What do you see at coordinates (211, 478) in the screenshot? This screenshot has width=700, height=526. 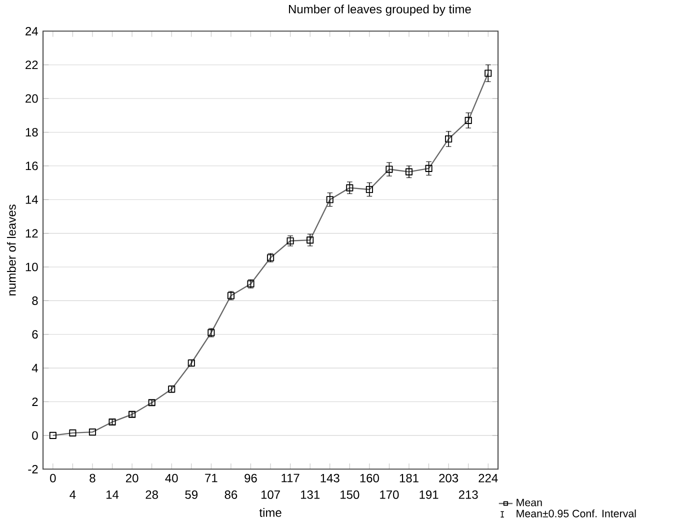 I see `x-tick-label: 71` at bounding box center [211, 478].